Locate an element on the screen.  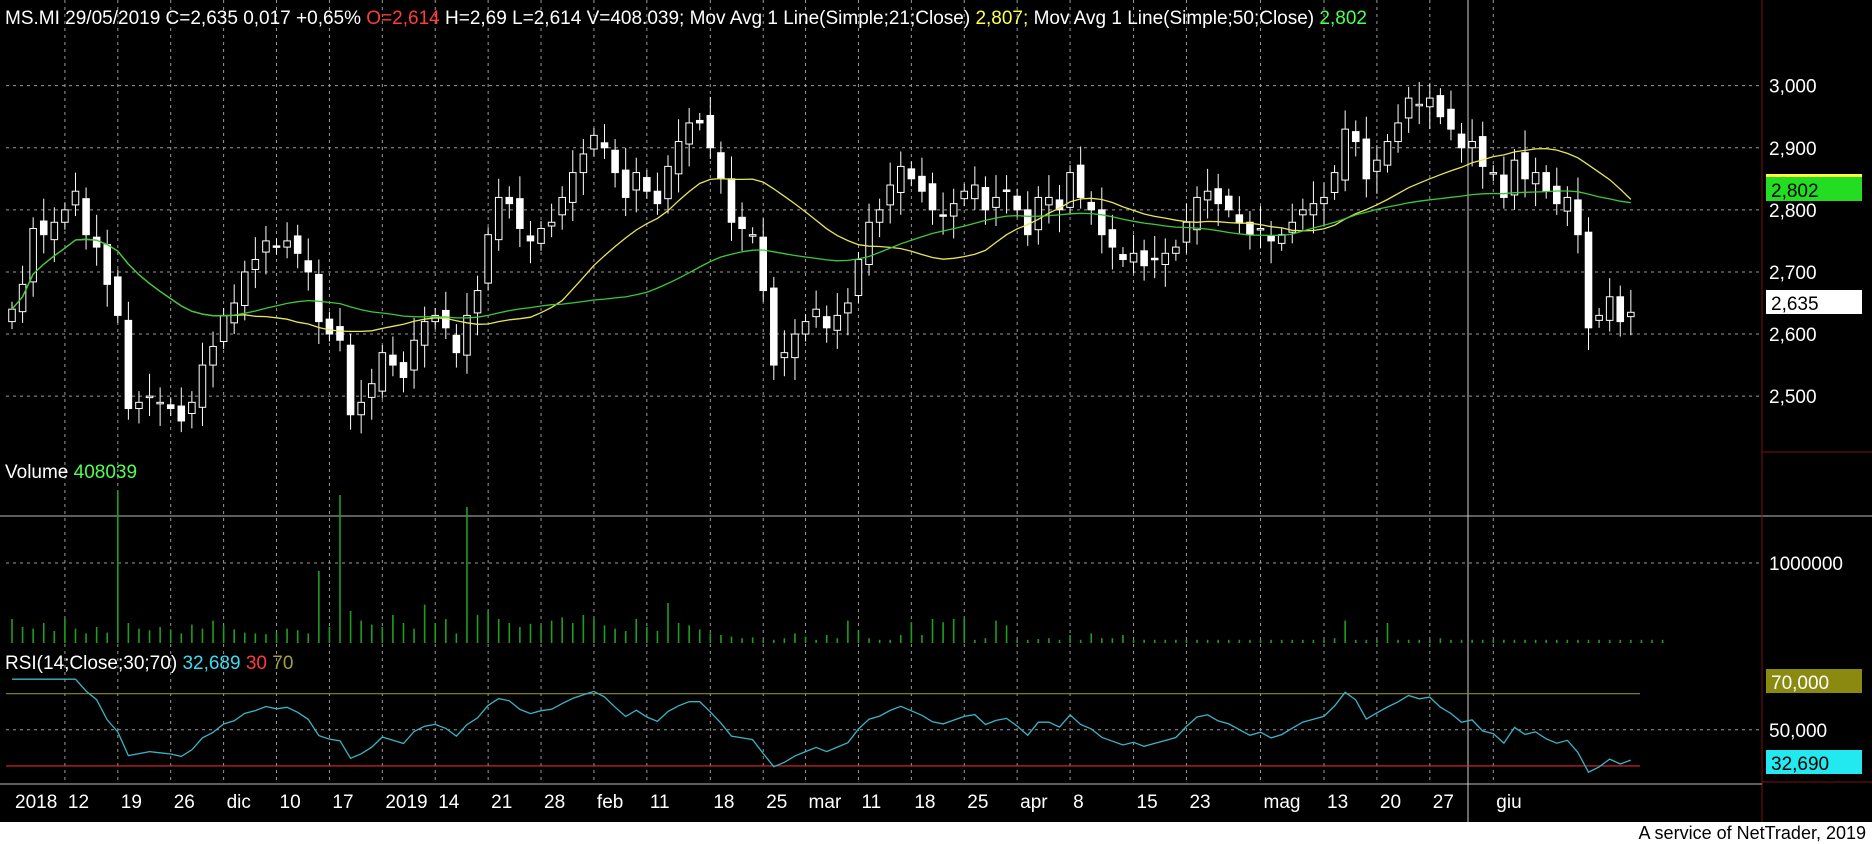
footer: A service of NetTrader, 2019 is located at coordinates (936, 833).